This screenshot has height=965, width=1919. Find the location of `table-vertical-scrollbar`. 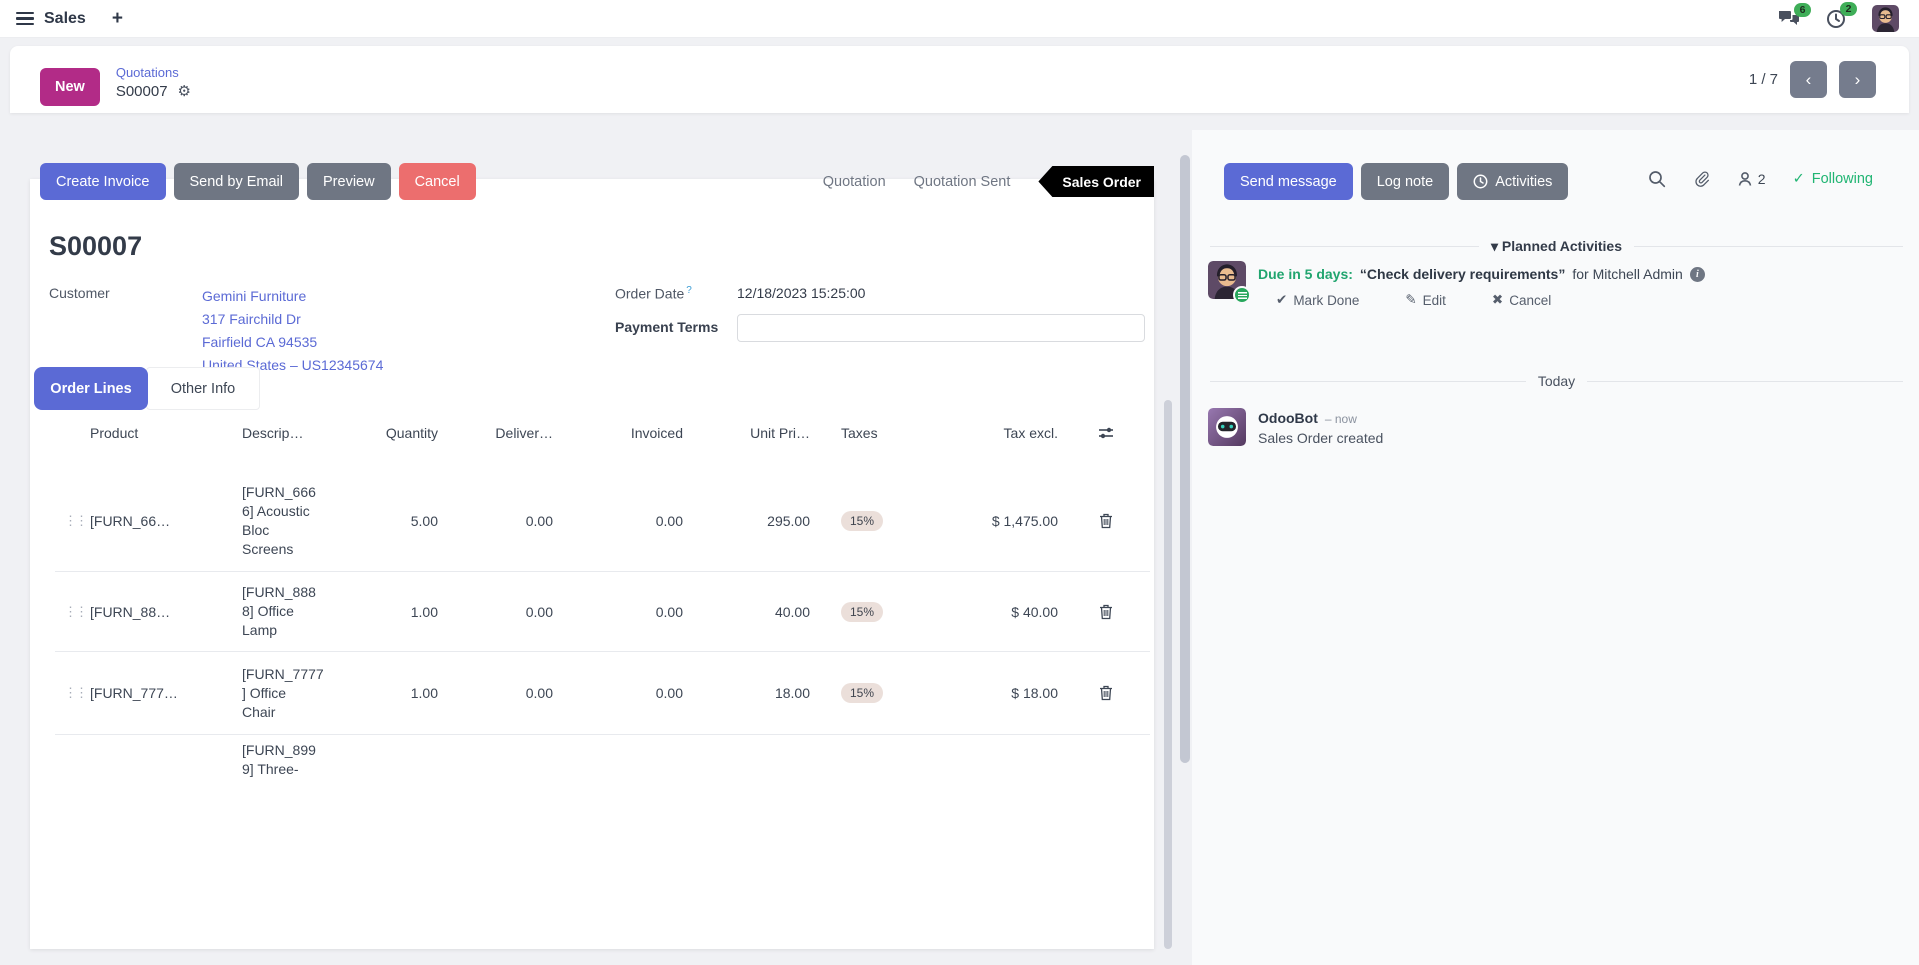

table-vertical-scrollbar is located at coordinates (1168, 674).